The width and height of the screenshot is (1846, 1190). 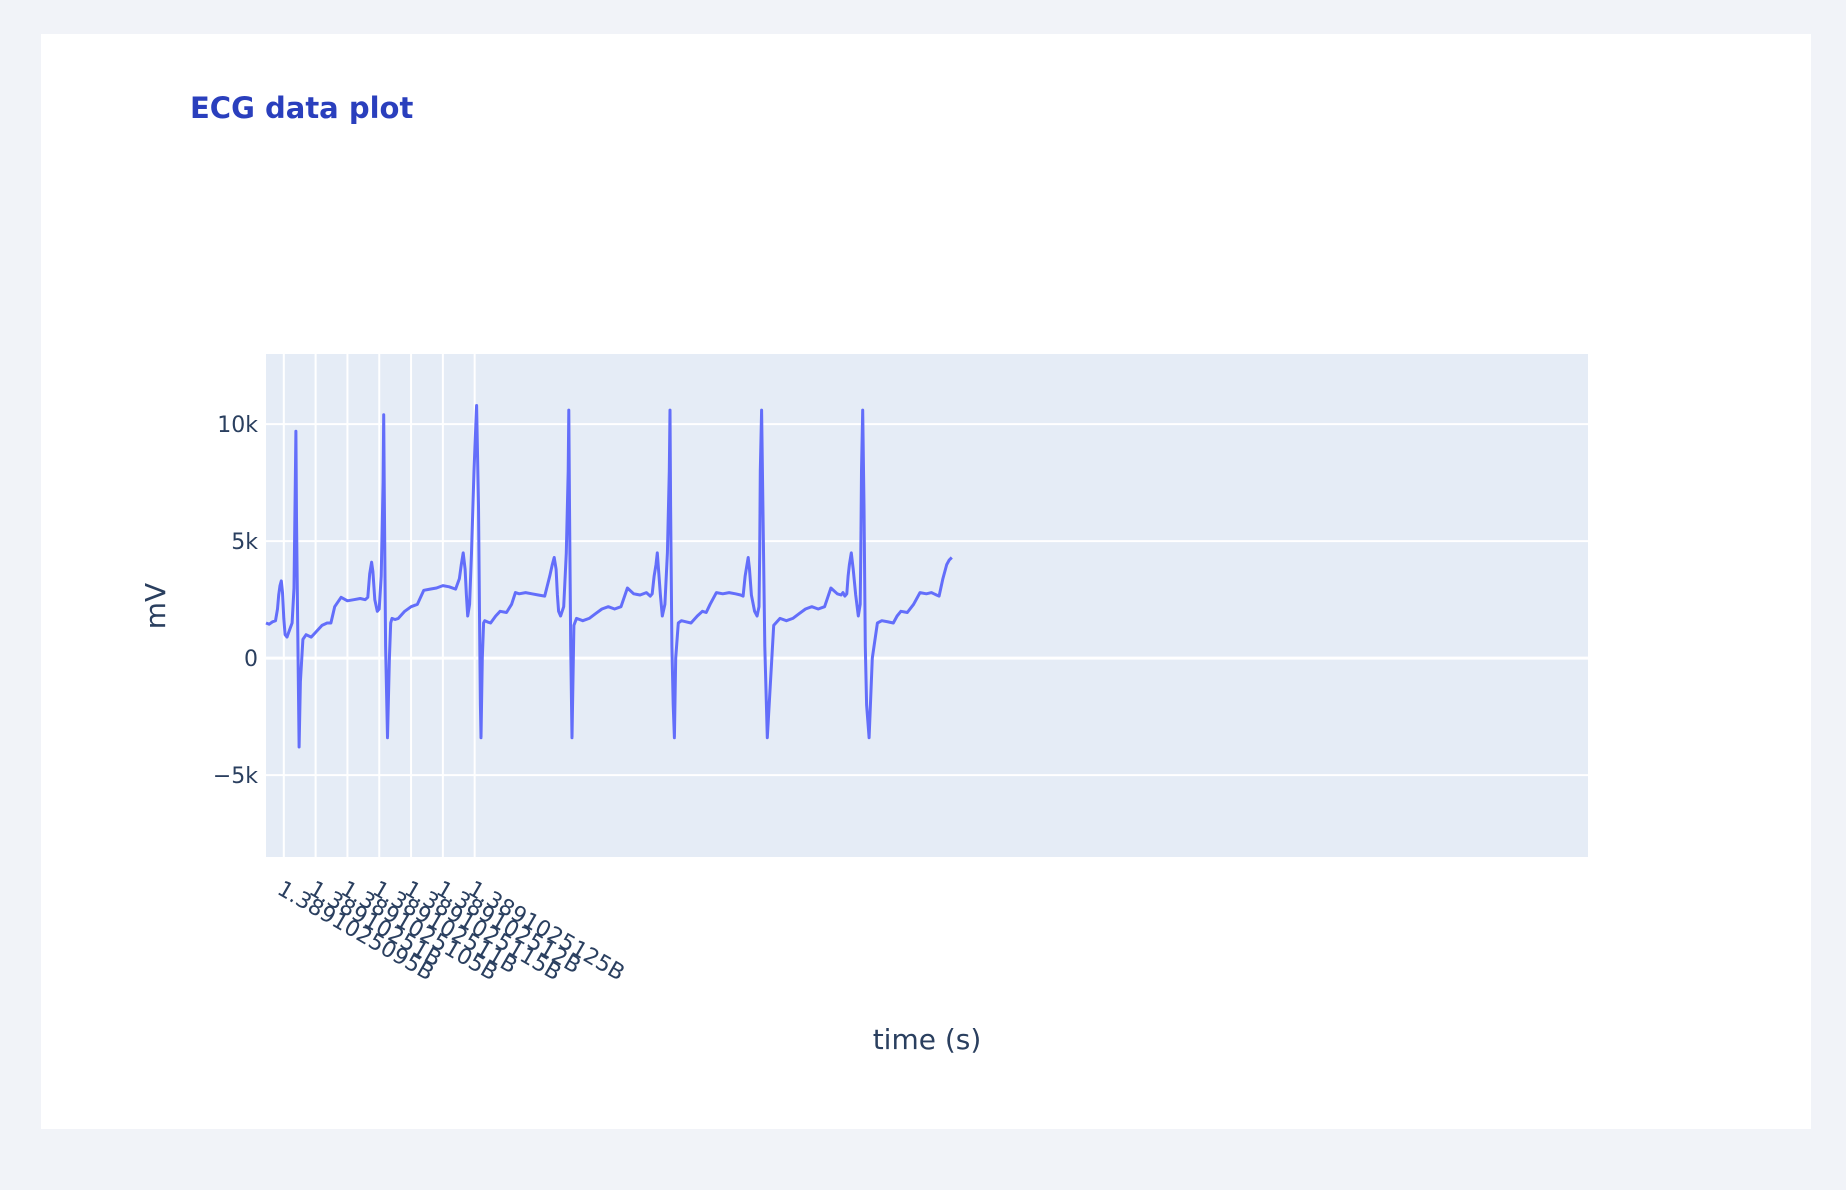 I want to click on y-axis-ticks: 10k 5k 0 −5k, so click(x=235, y=601).